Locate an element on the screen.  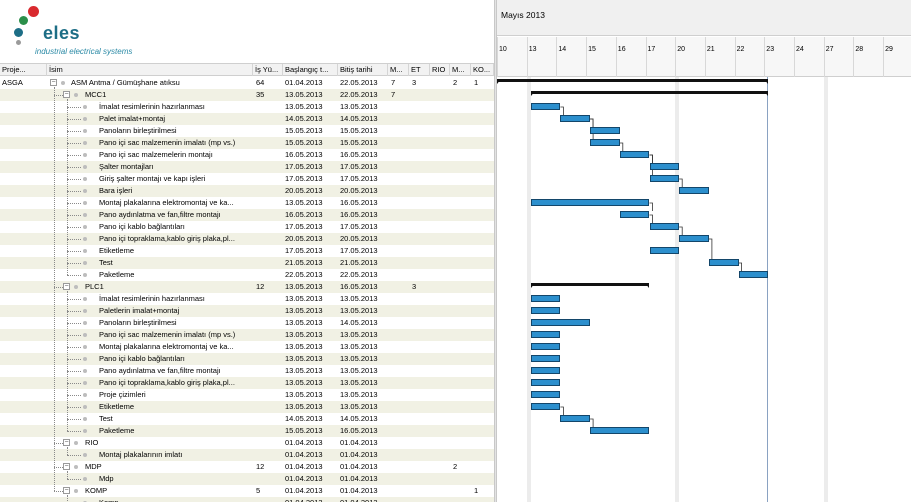
cell-end: 17.05.2013 is located at coordinates (359, 226).